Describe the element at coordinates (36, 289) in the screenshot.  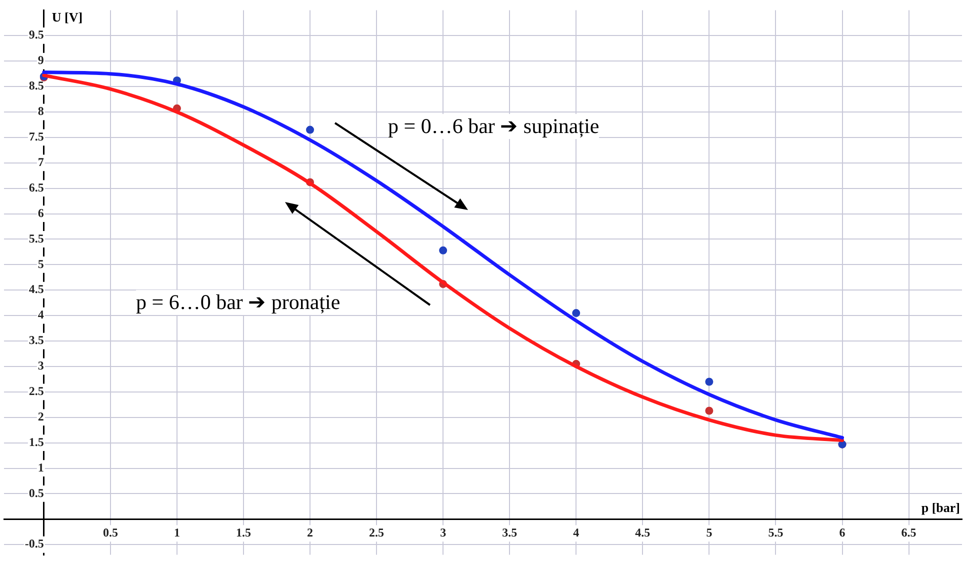
I see `y-tick-label: 4.5` at that location.